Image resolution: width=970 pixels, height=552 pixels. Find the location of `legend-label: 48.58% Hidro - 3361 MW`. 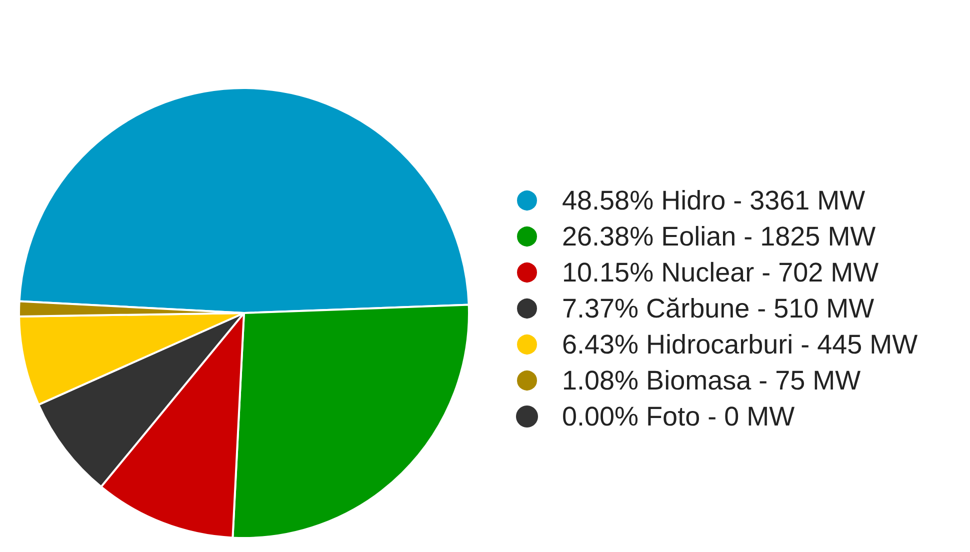

legend-label: 48.58% Hidro - 3361 MW is located at coordinates (714, 201).